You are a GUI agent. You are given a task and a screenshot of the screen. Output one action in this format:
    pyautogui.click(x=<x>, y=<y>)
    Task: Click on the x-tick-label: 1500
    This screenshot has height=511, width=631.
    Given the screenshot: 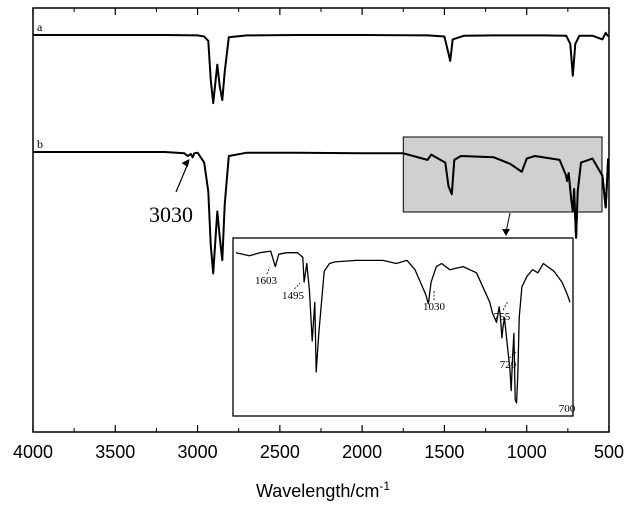 What is the action you would take?
    pyautogui.click(x=444, y=452)
    